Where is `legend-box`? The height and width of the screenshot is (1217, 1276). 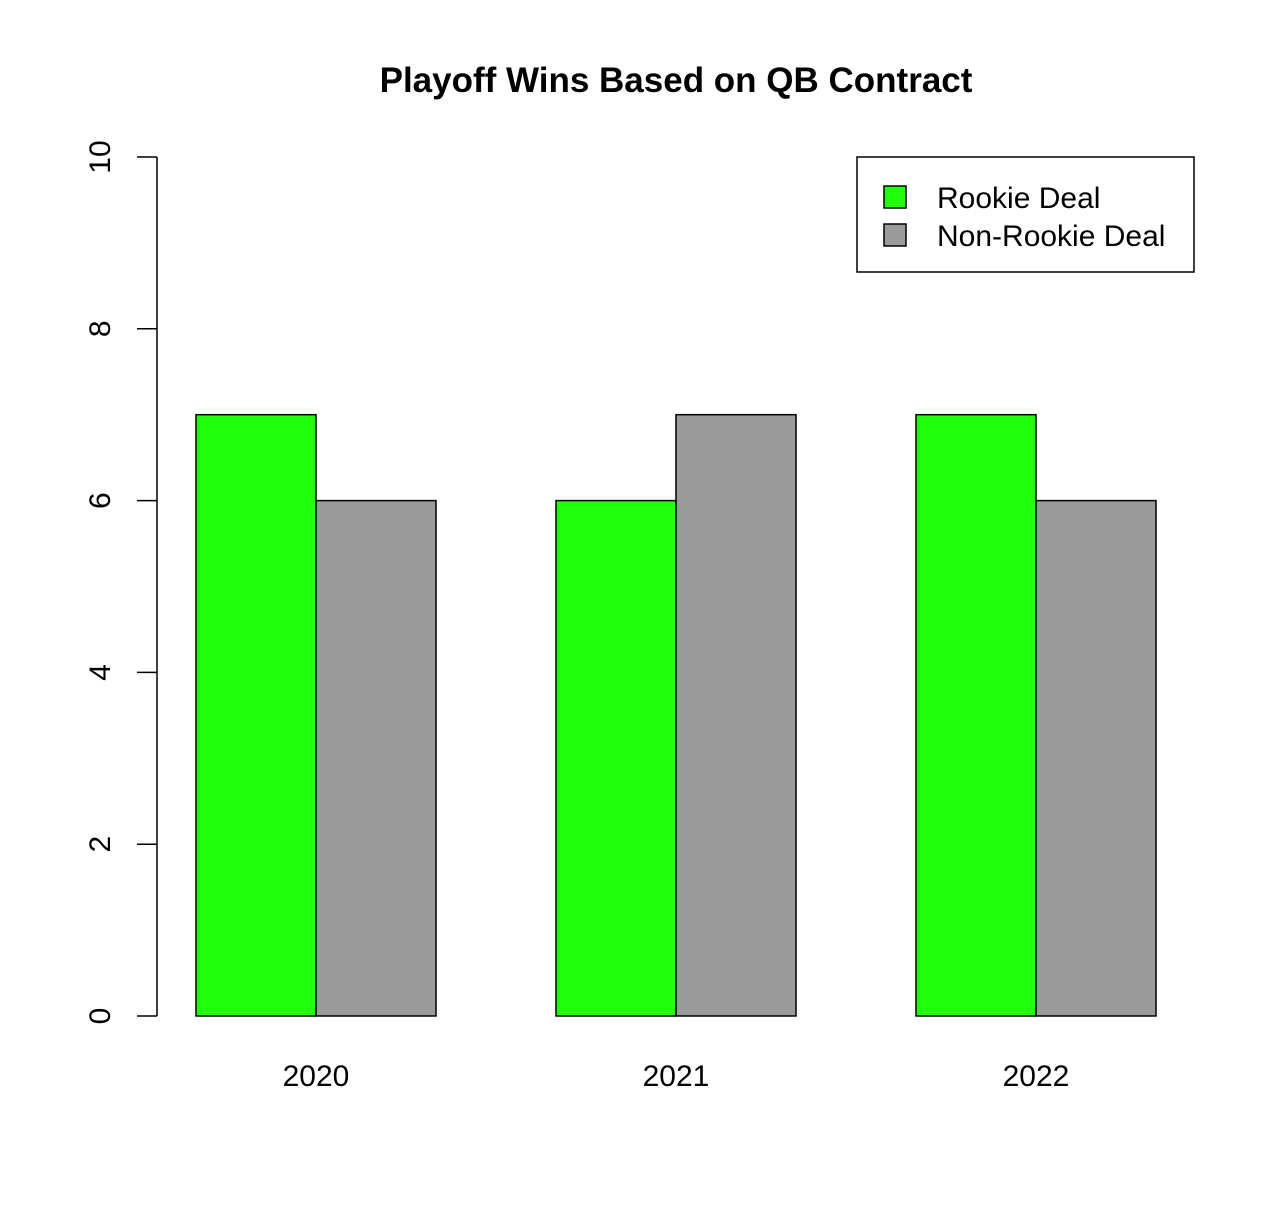
legend-box is located at coordinates (1025, 214).